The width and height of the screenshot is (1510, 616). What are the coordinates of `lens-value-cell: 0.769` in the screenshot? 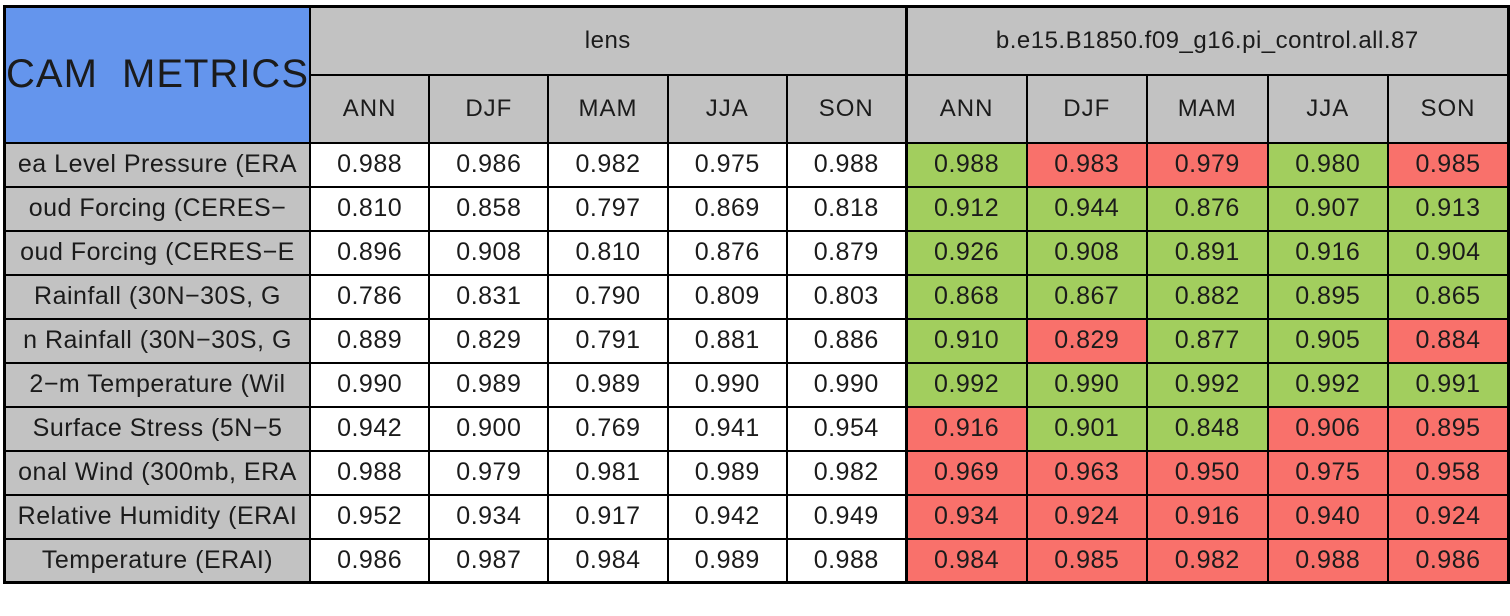 It's located at (608, 428).